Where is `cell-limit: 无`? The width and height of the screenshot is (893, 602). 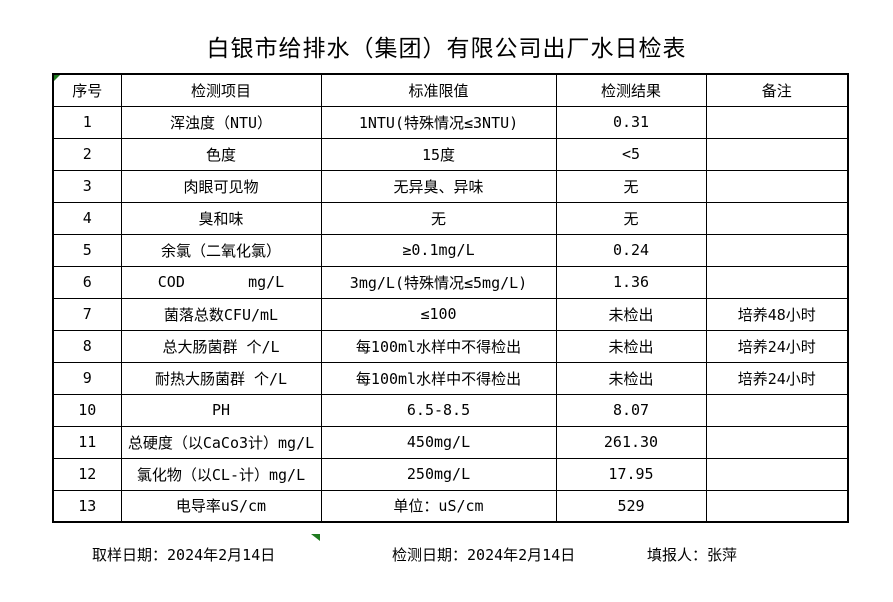
cell-limit: 无 is located at coordinates (438, 218).